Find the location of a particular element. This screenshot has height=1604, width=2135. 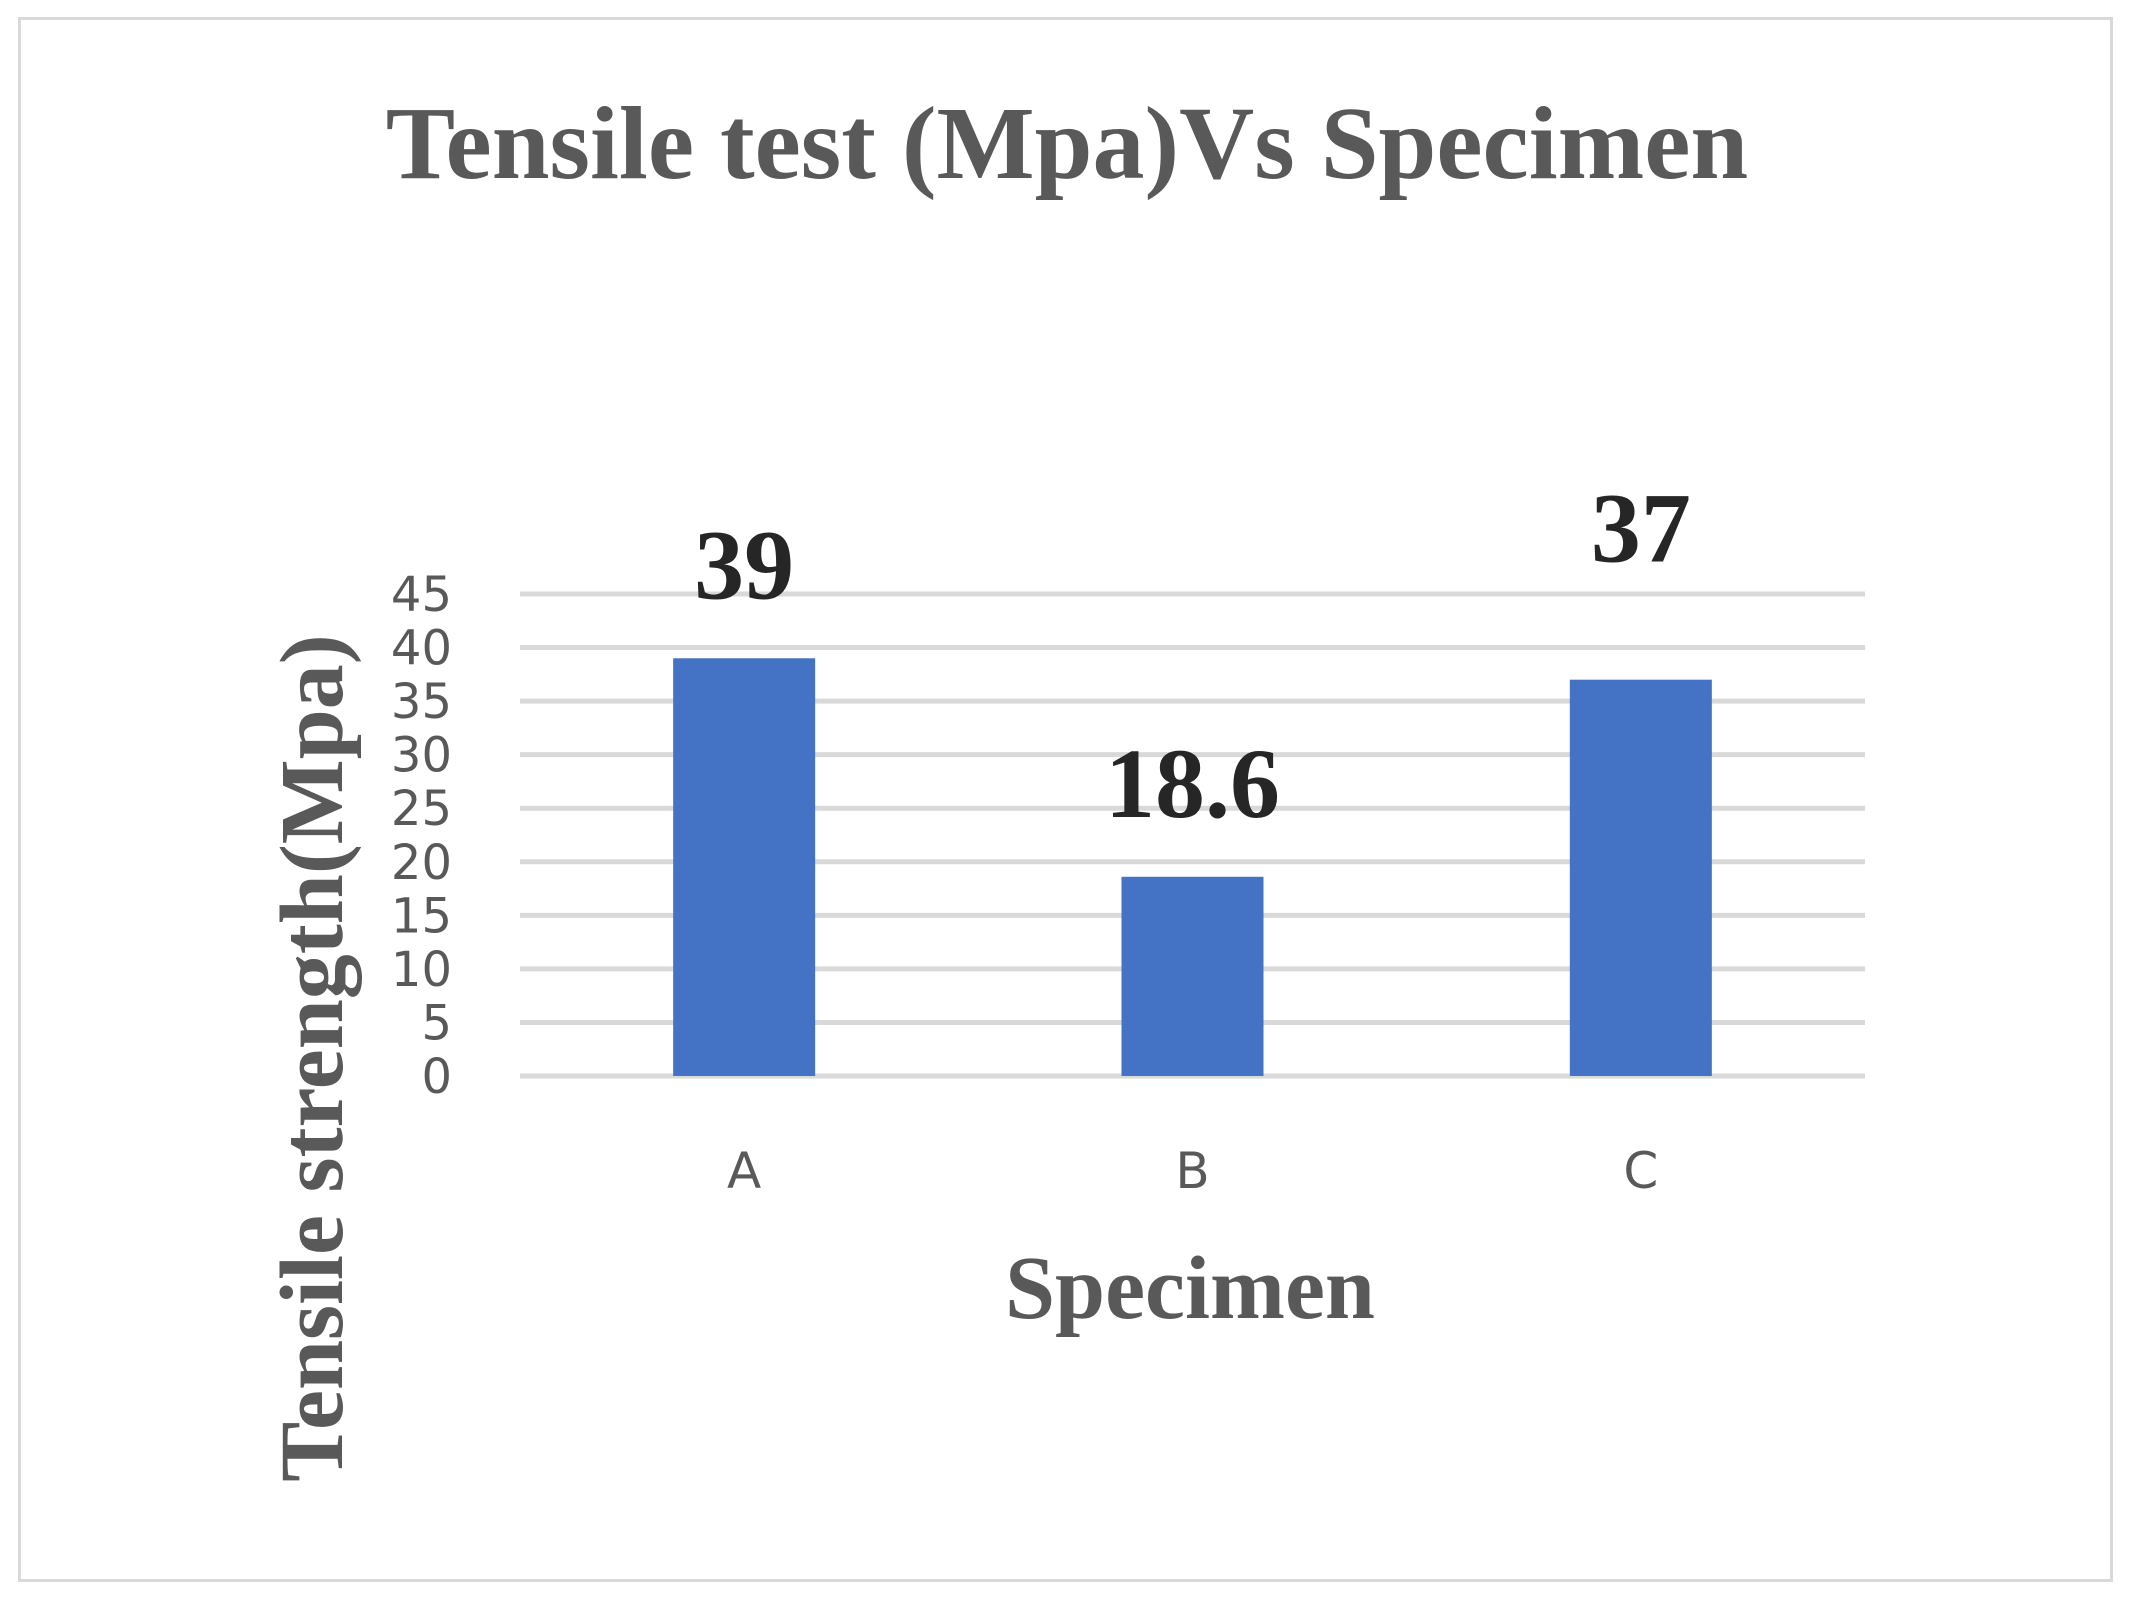

y-tick-label: 5 is located at coordinates (436, 1023).